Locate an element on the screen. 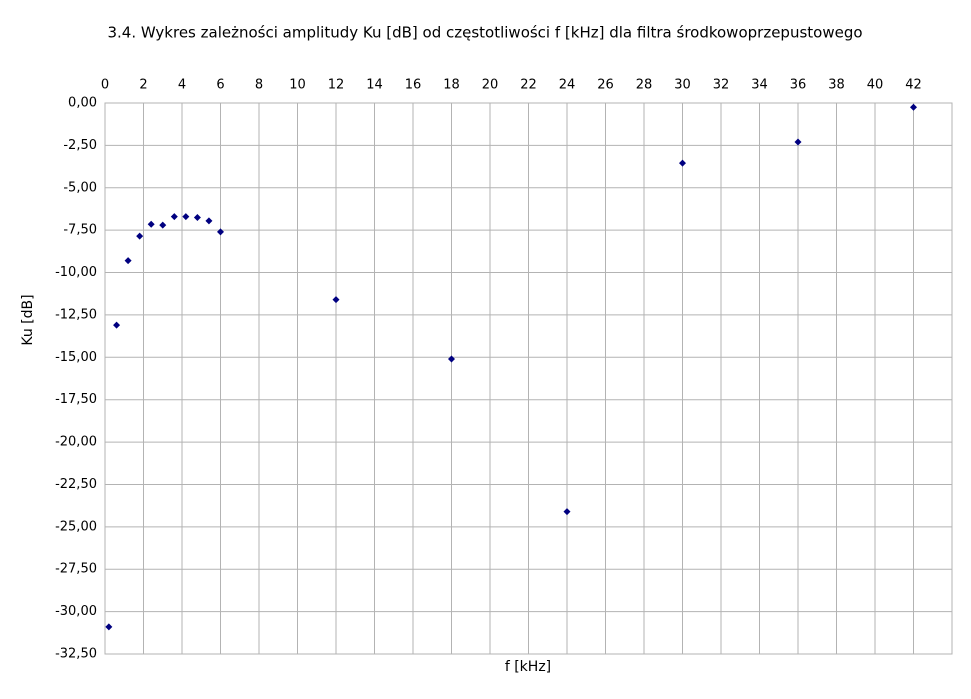  x-tick-label: 22 is located at coordinates (528, 85).